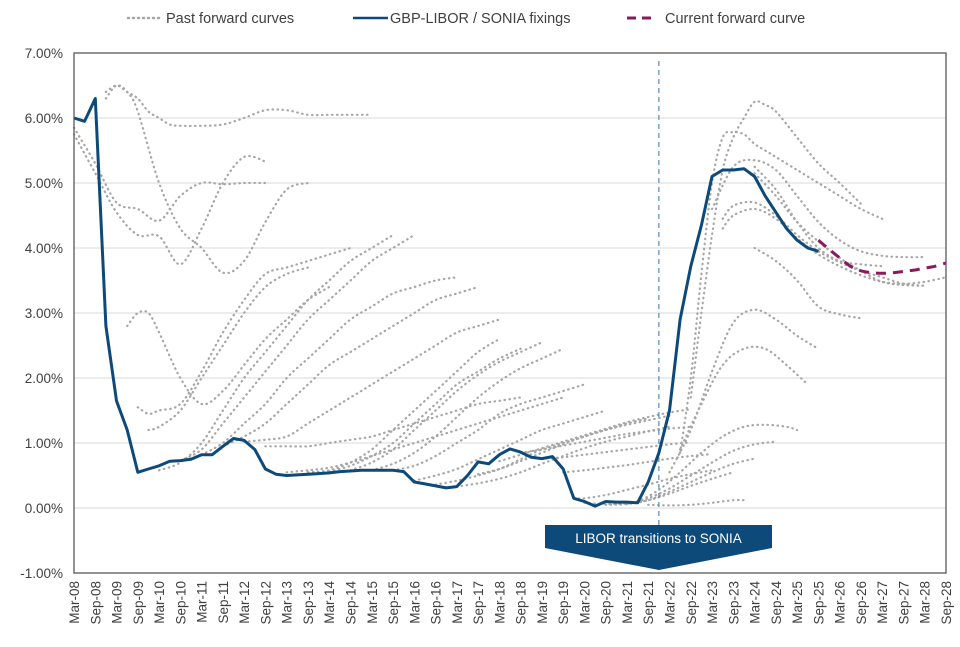 Image resolution: width=960 pixels, height=647 pixels. What do you see at coordinates (733, 603) in the screenshot?
I see `x-tick-label: Sep-23` at bounding box center [733, 603].